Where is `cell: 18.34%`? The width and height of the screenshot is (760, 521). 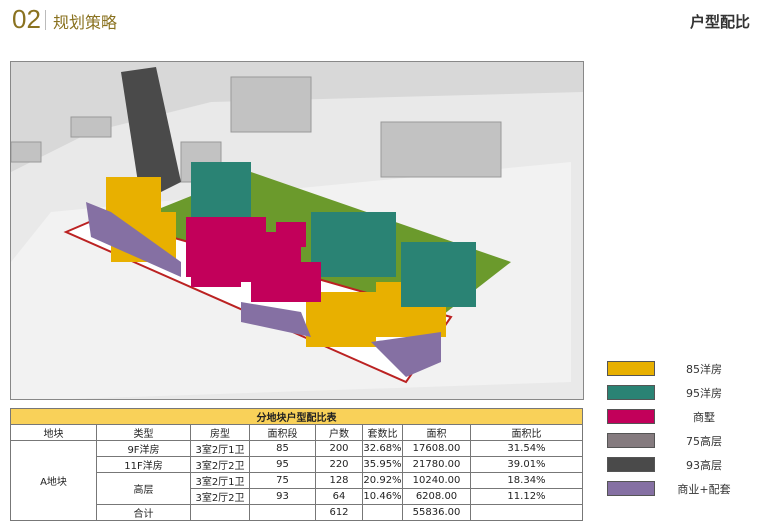 cell: 18.34% is located at coordinates (526, 480).